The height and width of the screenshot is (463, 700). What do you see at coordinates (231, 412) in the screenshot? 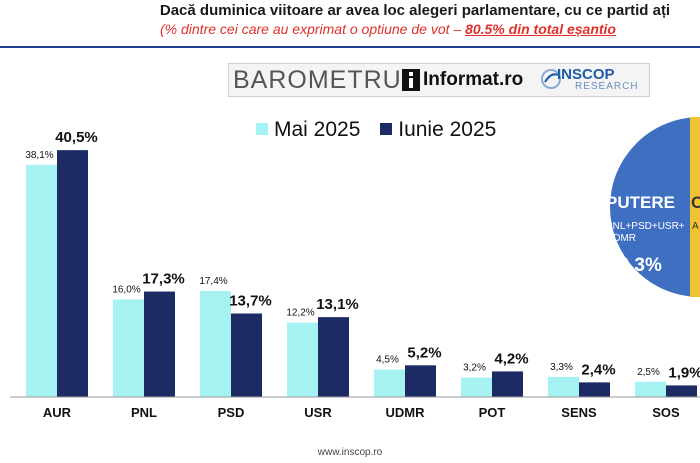
I see `category-label-psd: PSD` at bounding box center [231, 412].